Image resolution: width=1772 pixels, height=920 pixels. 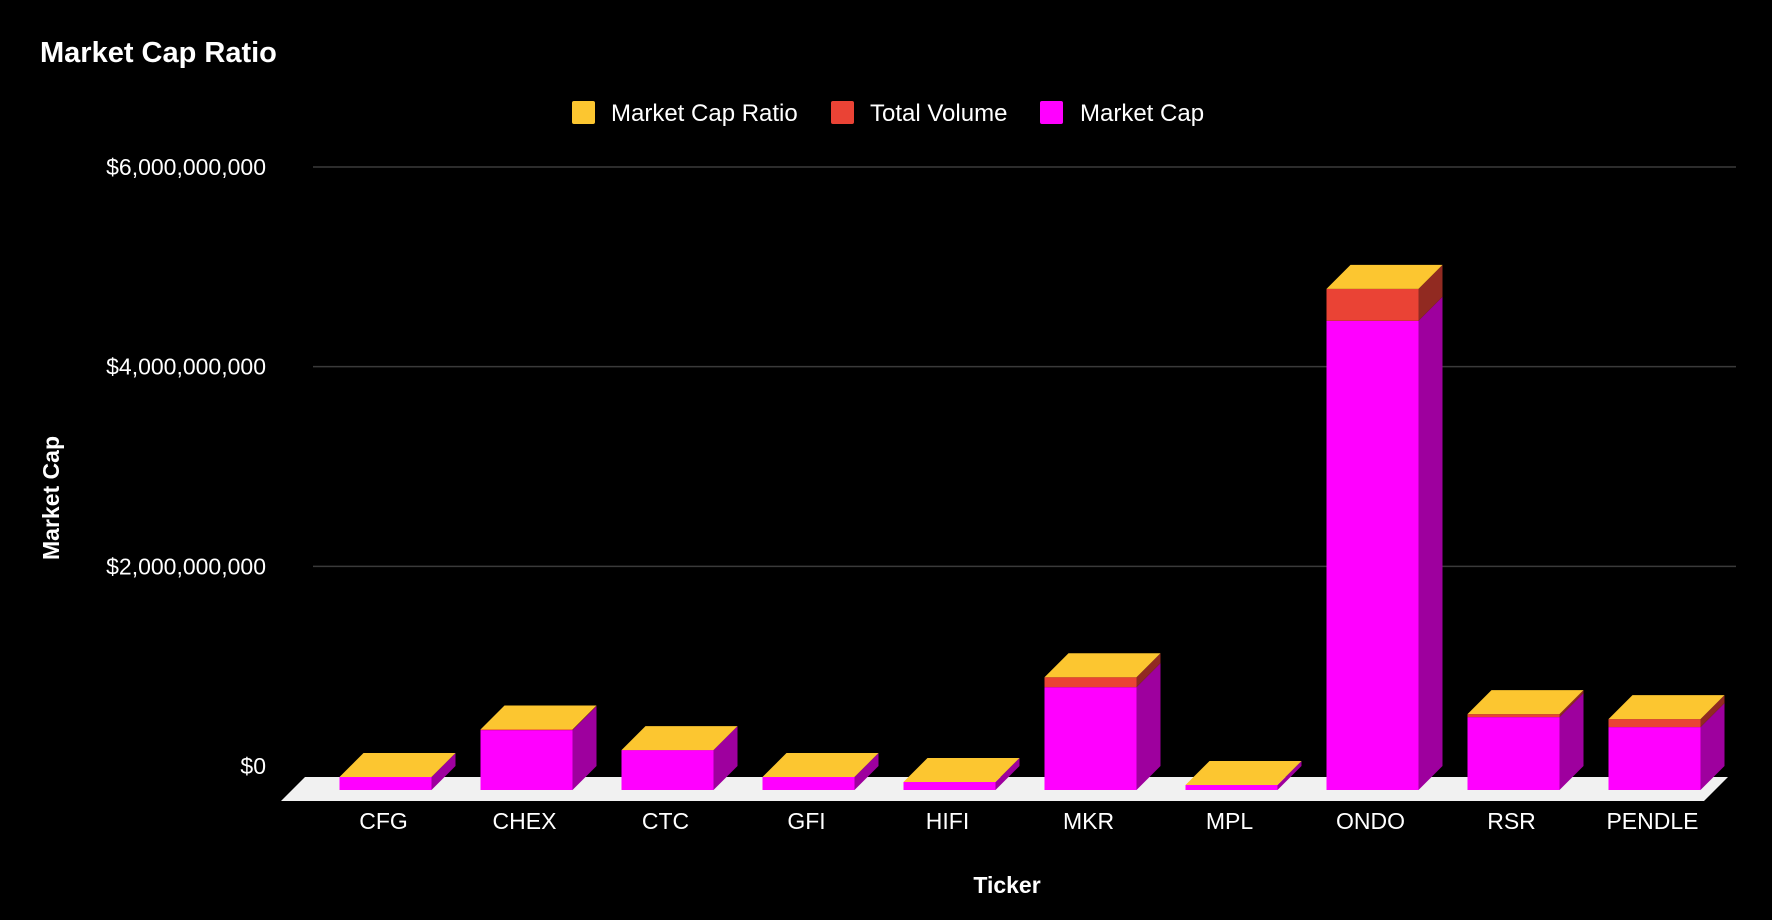 I want to click on y-tick-label: $2,000,000,000, so click(x=186, y=566).